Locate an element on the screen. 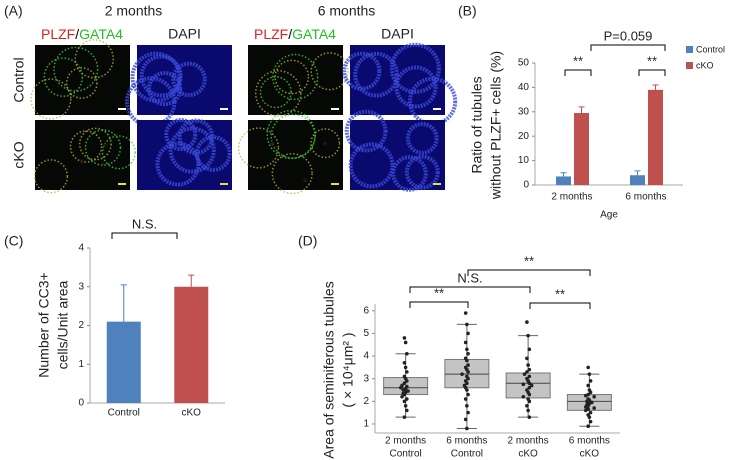  y-tick-label: 20 is located at coordinates (524, 136).